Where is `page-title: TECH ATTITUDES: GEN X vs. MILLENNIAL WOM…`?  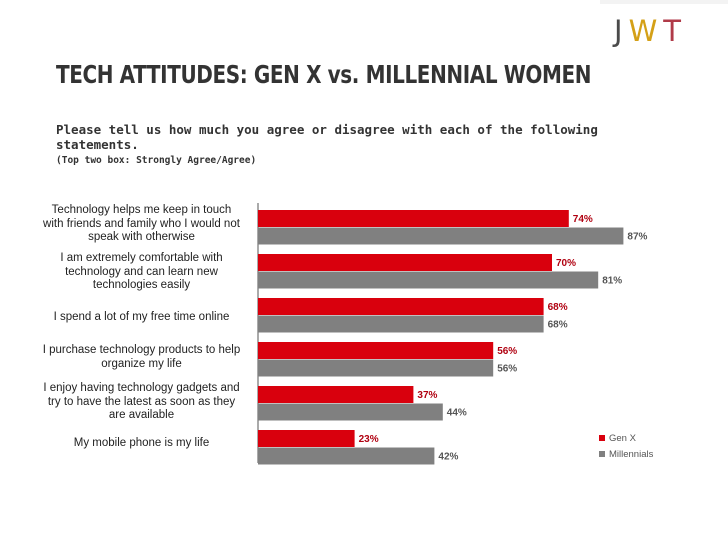 page-title: TECH ATTITUDES: GEN X vs. MILLENNIAL WOM… is located at coordinates (324, 74).